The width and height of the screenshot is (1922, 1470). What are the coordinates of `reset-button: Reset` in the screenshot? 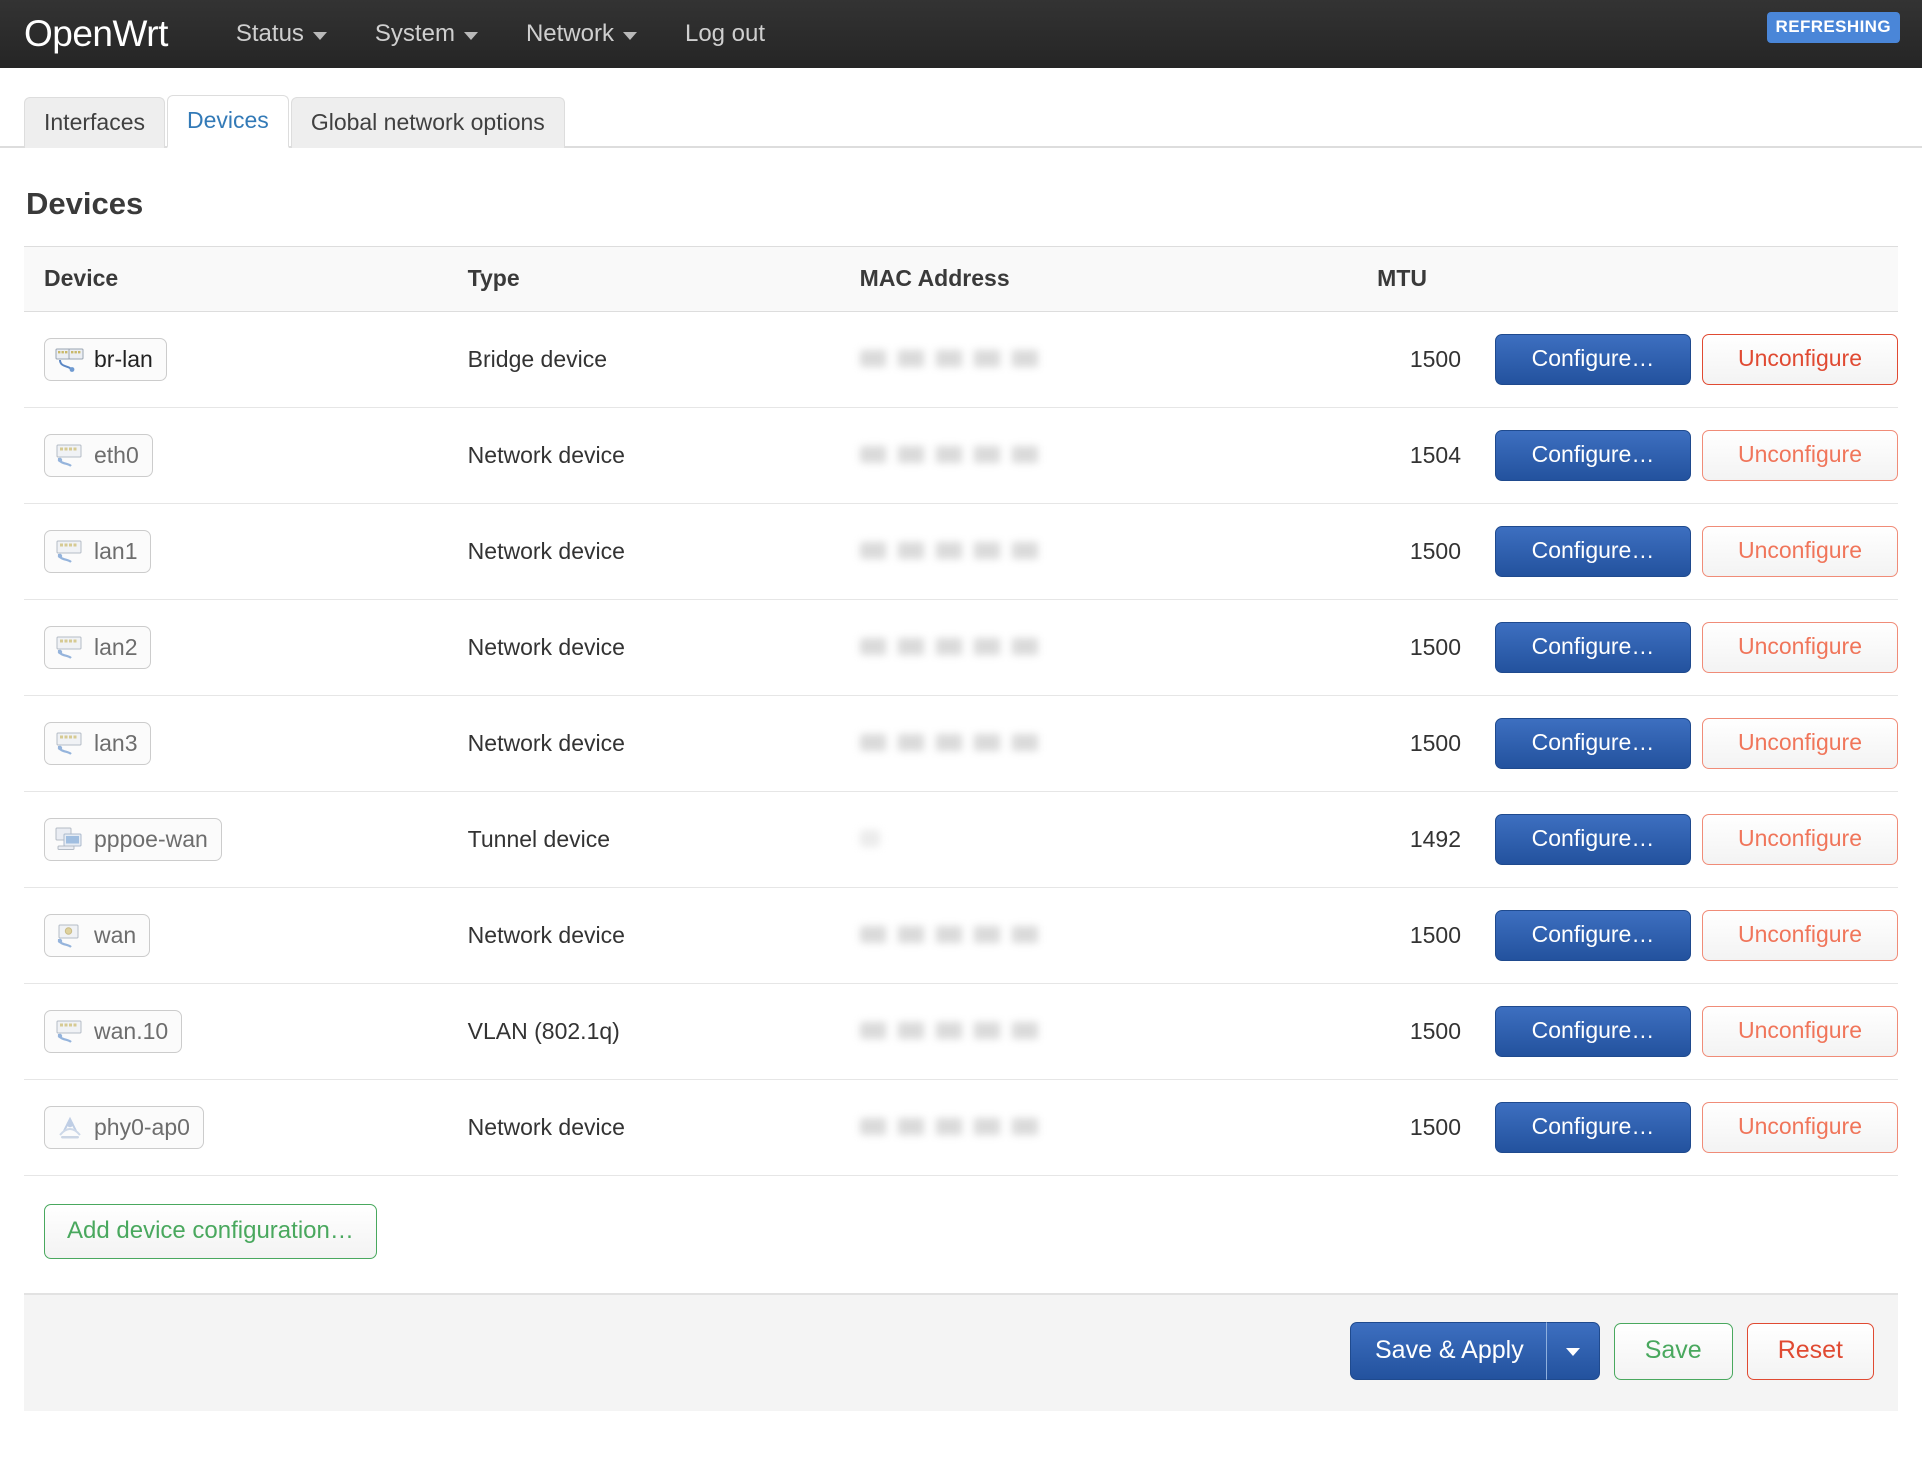 It's located at (1810, 1351).